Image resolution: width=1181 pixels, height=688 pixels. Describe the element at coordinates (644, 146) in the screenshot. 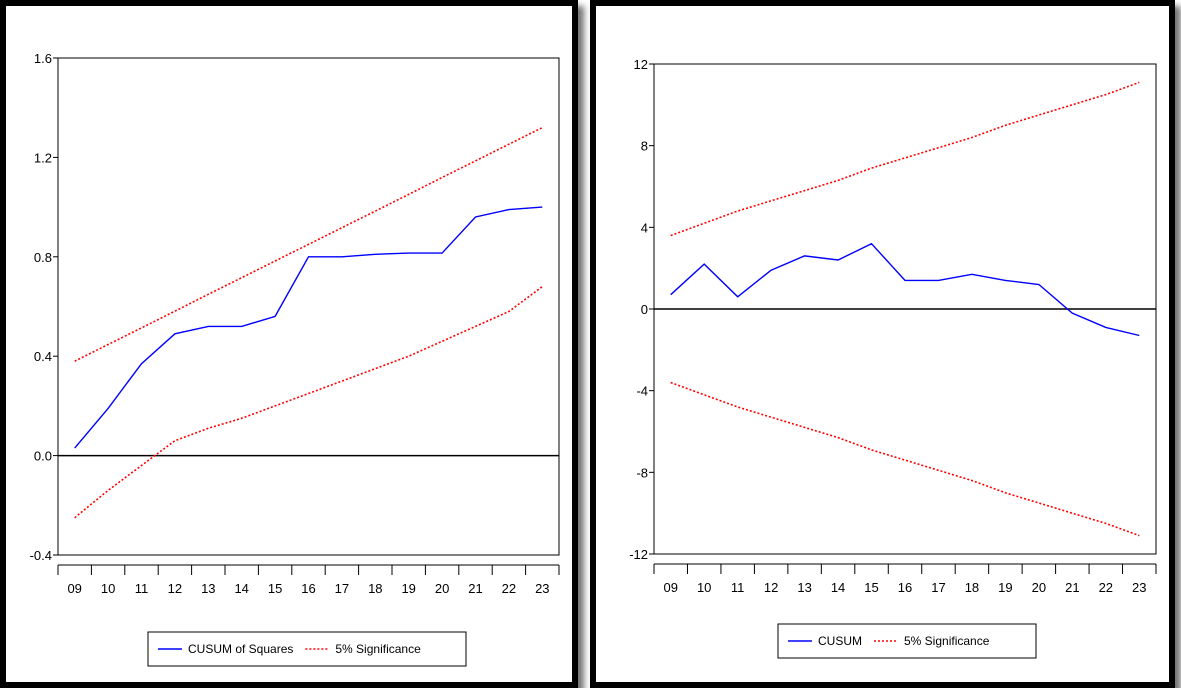

I see `y-tick-label: 8` at that location.